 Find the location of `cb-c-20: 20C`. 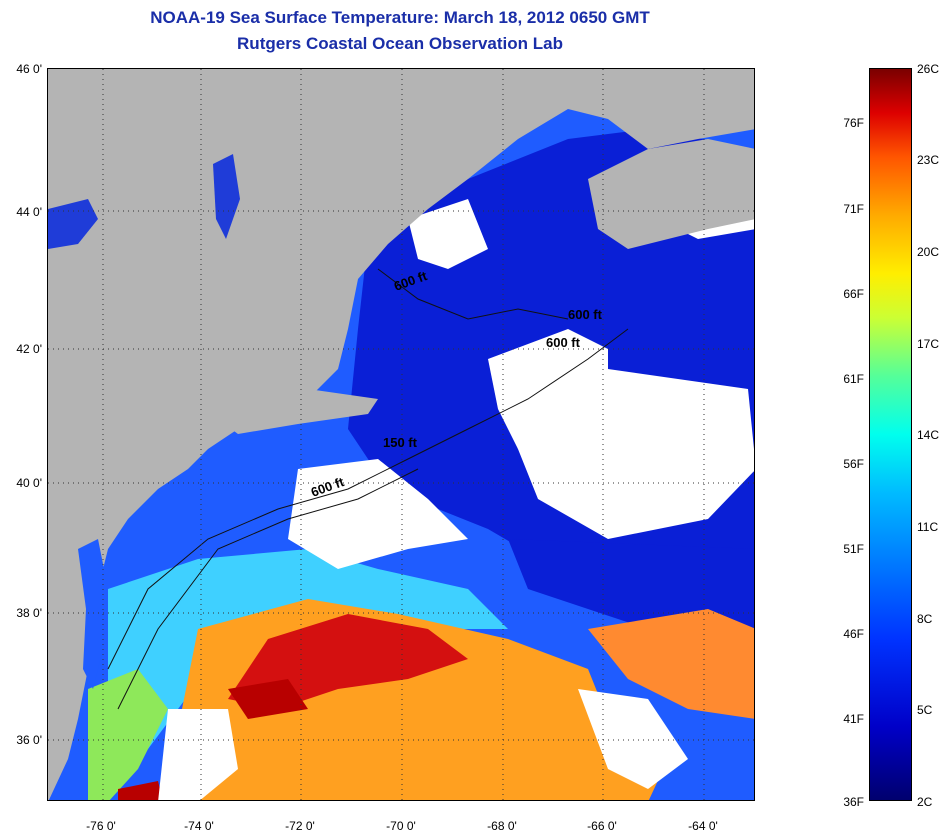

cb-c-20: 20C is located at coordinates (928, 252).